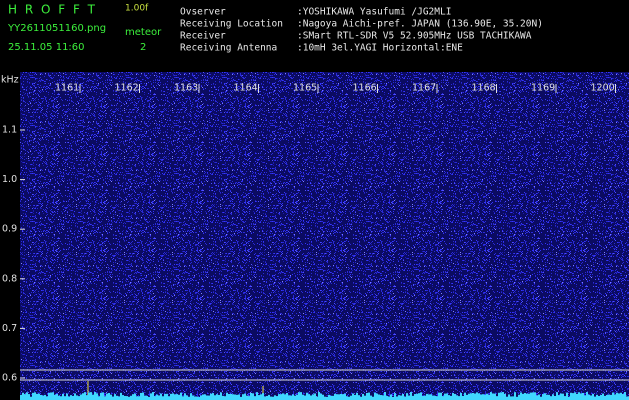 The width and height of the screenshot is (629, 400). Describe the element at coordinates (9, 378) in the screenshot. I see `freq-label: 0.6` at that location.